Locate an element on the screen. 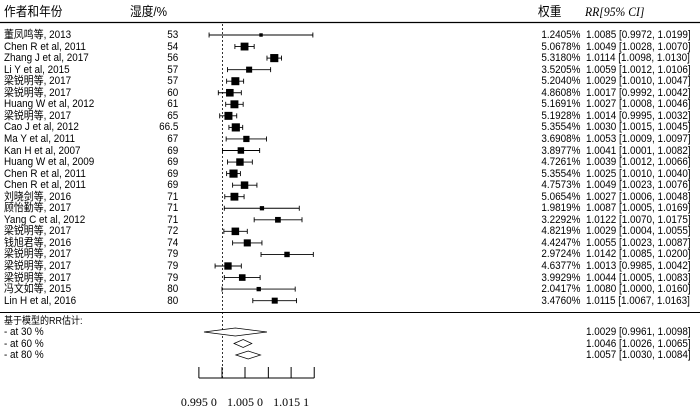 The image size is (700, 414). humidity-value: 60 is located at coordinates (172, 92).